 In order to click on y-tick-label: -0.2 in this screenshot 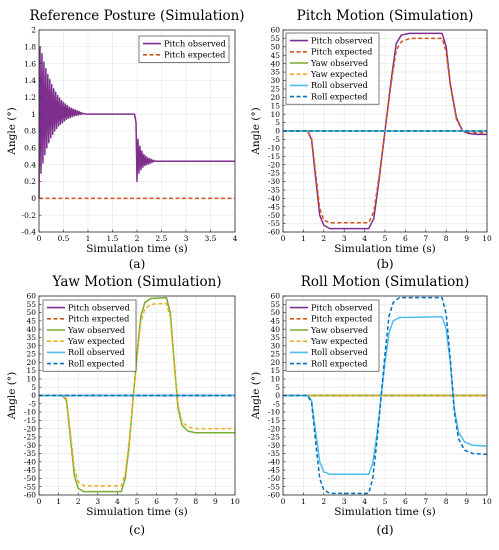, I will do `click(29, 215)`.